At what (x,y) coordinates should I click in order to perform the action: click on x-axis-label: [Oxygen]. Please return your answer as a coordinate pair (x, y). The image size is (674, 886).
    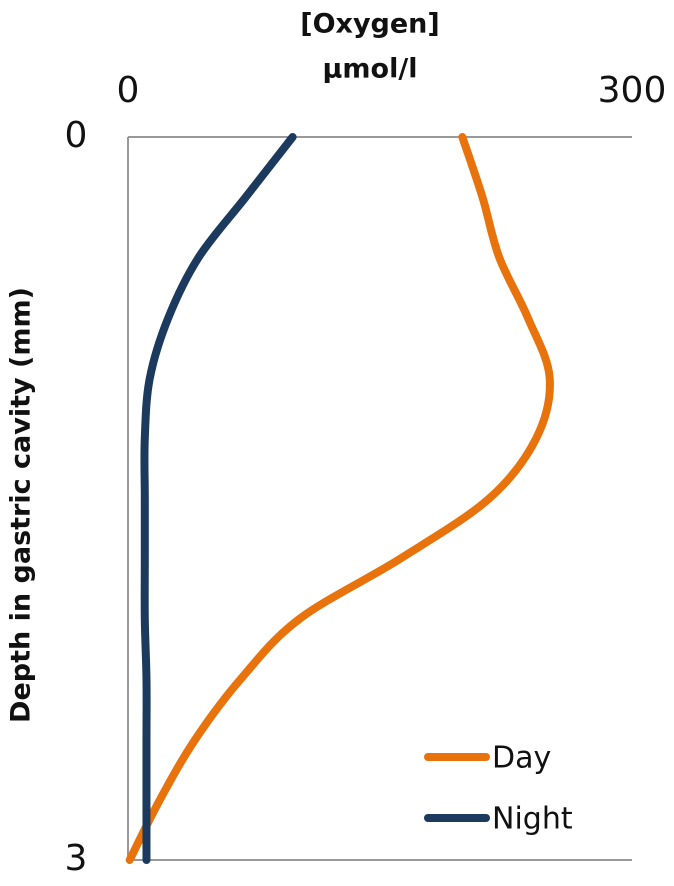
    Looking at the image, I should click on (370, 24).